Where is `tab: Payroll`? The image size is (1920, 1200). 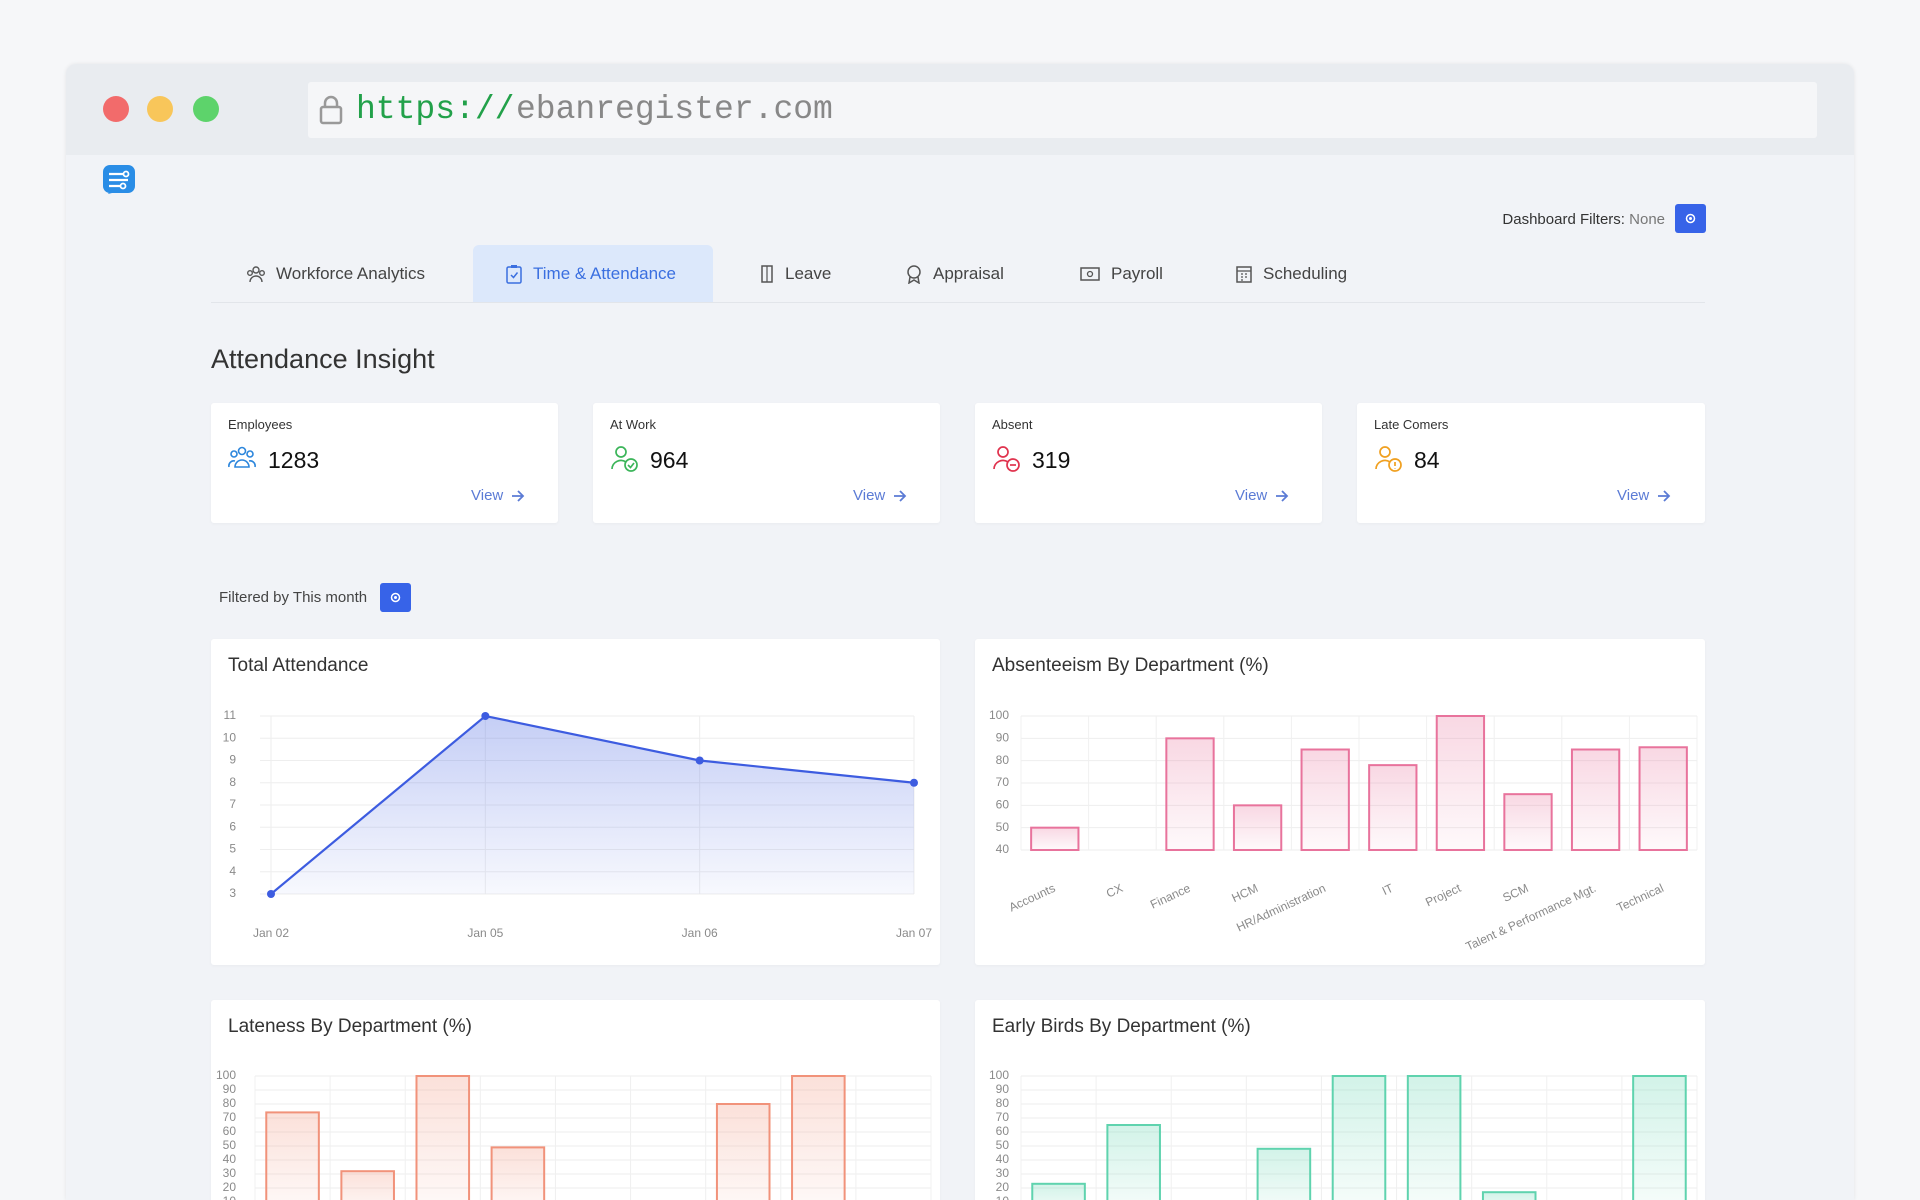
tab: Payroll is located at coordinates (1121, 273).